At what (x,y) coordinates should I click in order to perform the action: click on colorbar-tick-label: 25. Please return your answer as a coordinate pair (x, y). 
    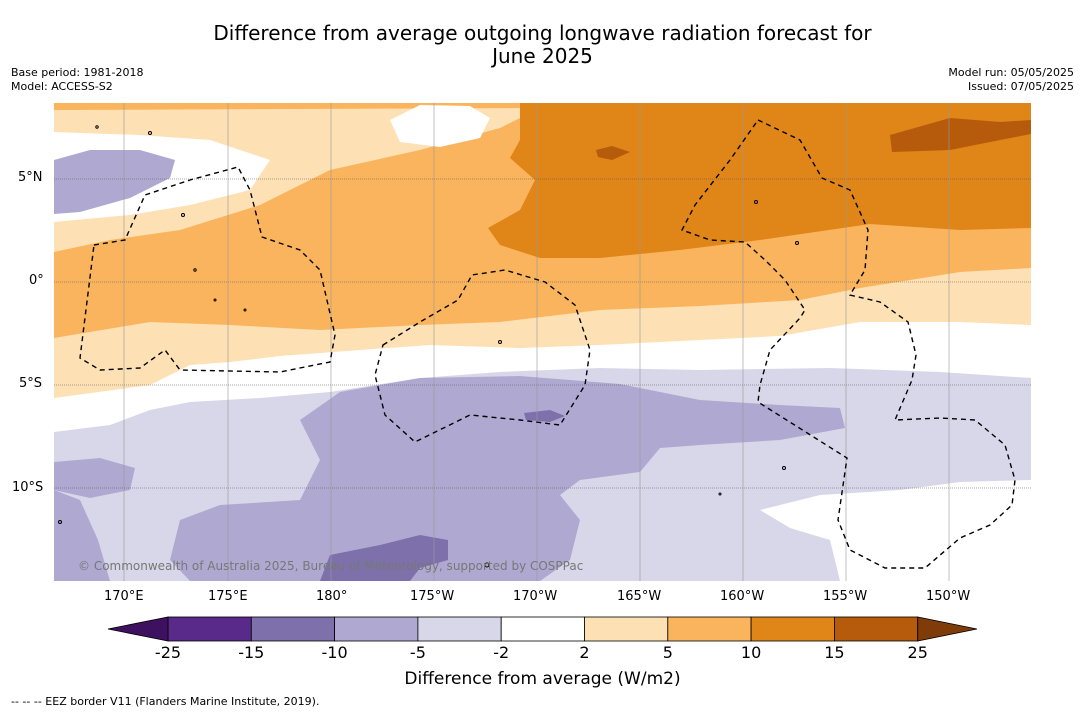
    Looking at the image, I should click on (917, 652).